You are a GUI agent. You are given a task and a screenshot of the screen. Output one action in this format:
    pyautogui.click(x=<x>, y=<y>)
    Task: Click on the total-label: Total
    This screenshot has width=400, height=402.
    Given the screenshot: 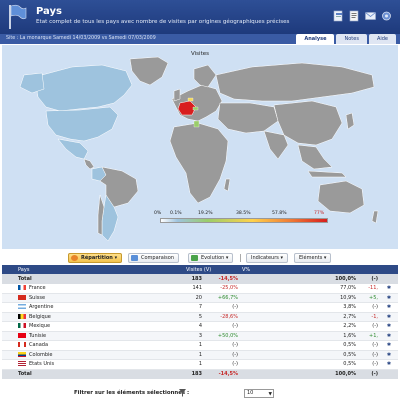 What is the action you would take?
    pyautogui.click(x=100, y=374)
    